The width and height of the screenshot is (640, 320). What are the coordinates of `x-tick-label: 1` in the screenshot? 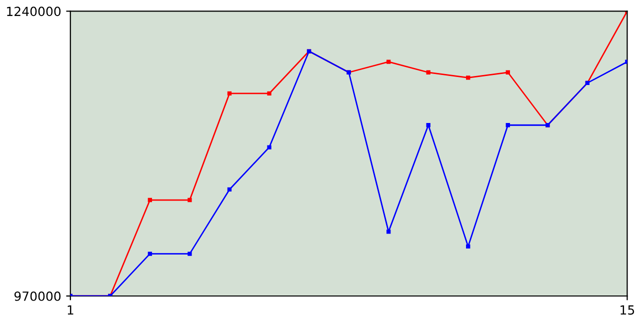 It's located at (71, 310).